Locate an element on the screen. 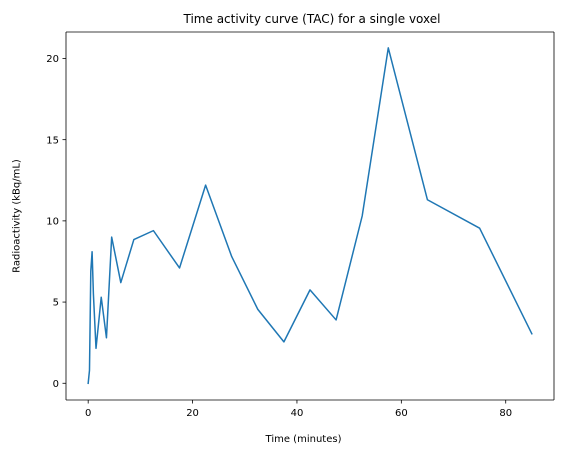 Image resolution: width=562 pixels, height=455 pixels. y-tick-label: 15 is located at coordinates (52, 140).